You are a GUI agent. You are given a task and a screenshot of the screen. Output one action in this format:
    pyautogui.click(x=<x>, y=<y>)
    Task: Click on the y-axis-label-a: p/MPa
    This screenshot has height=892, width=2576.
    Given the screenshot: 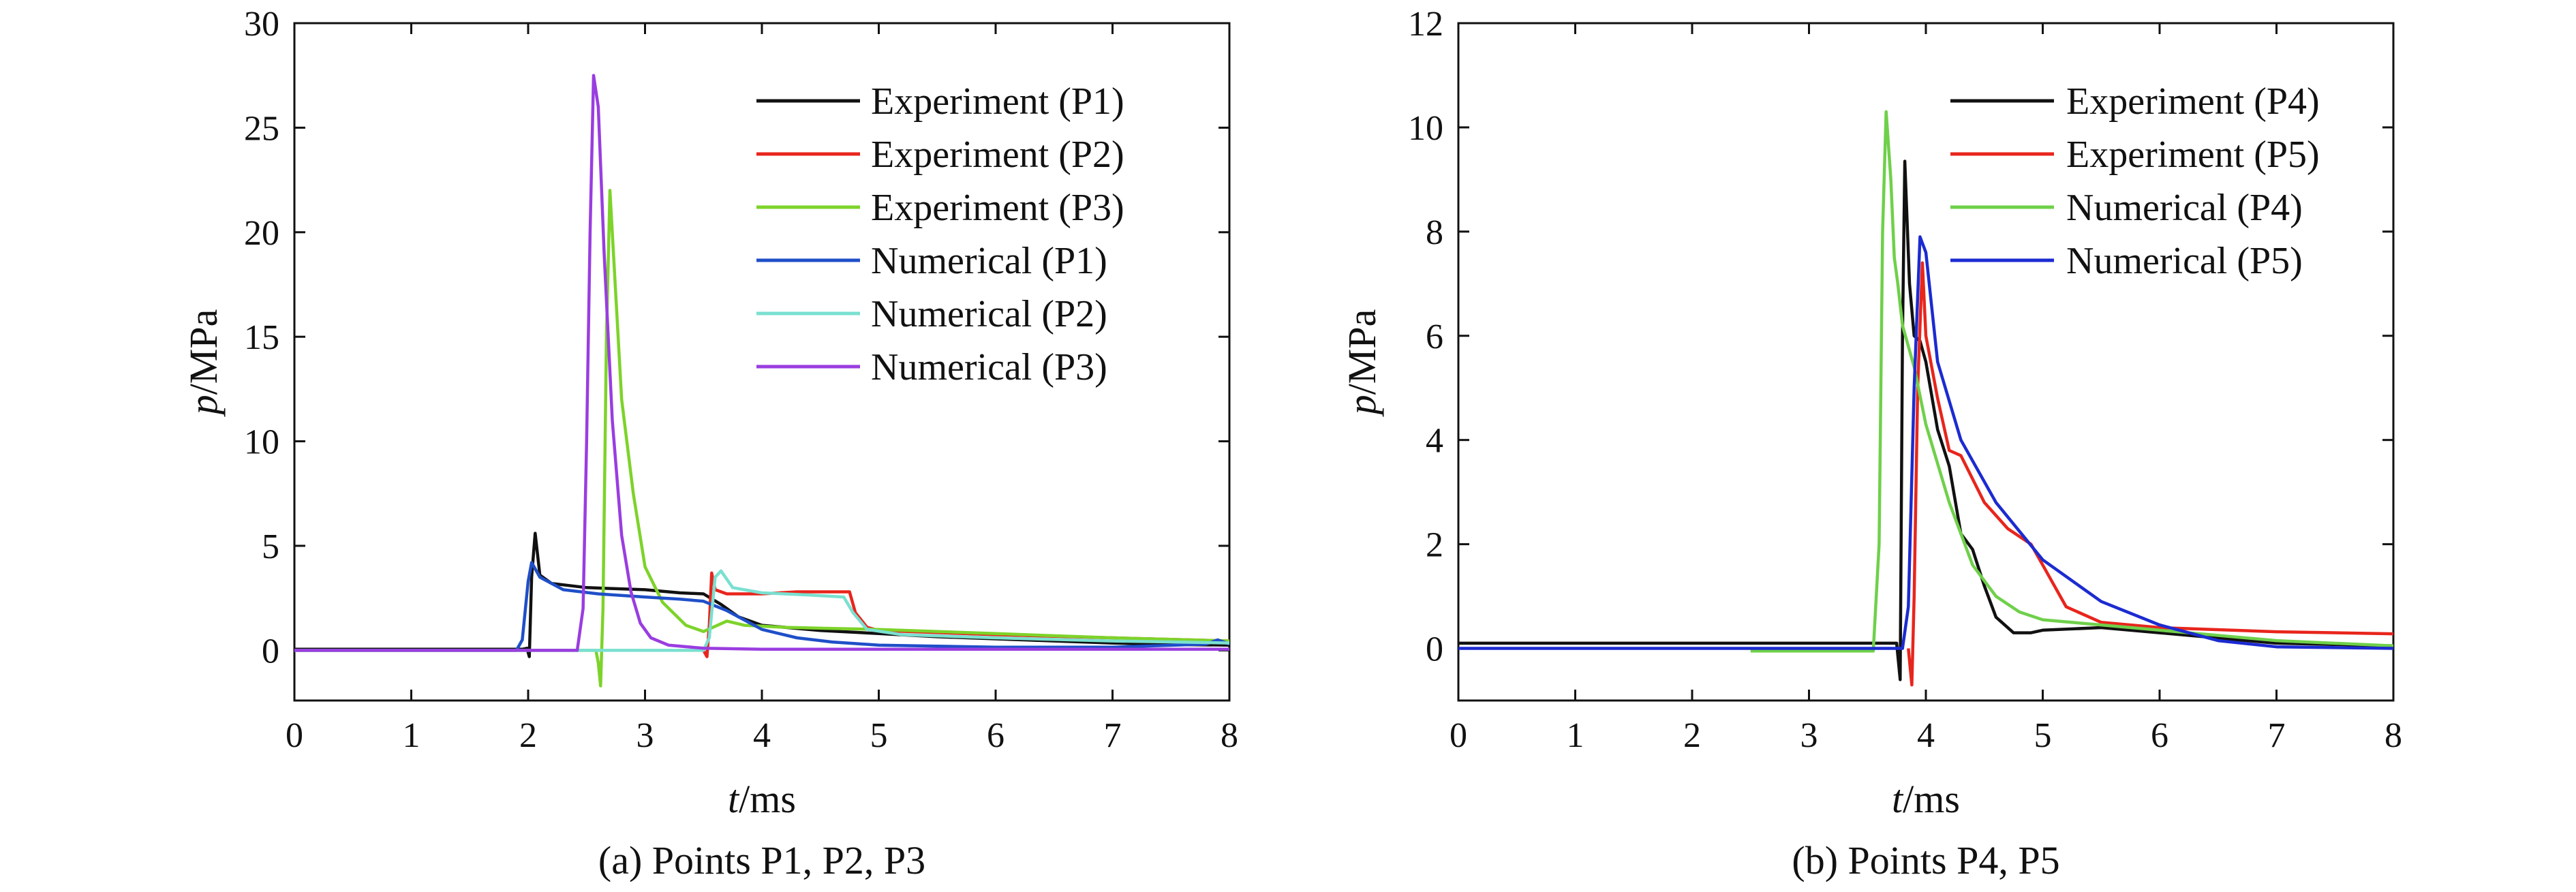 What is the action you would take?
    pyautogui.click(x=203, y=364)
    